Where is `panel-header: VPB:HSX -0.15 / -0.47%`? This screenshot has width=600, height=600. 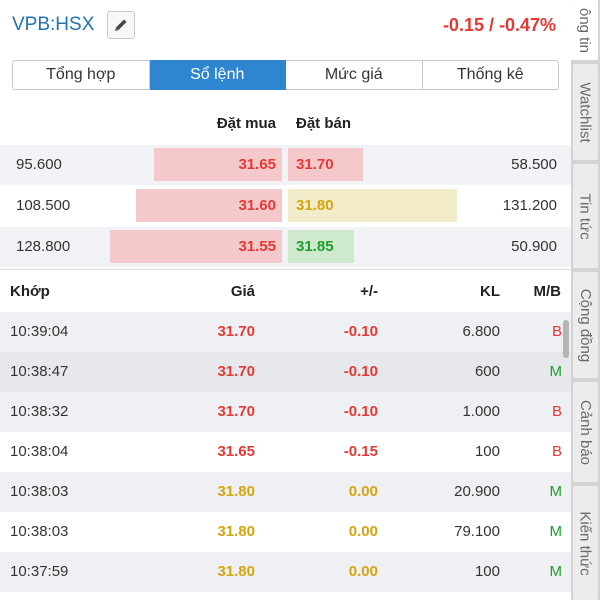 panel-header: VPB:HSX -0.15 / -0.47% is located at coordinates (285, 26).